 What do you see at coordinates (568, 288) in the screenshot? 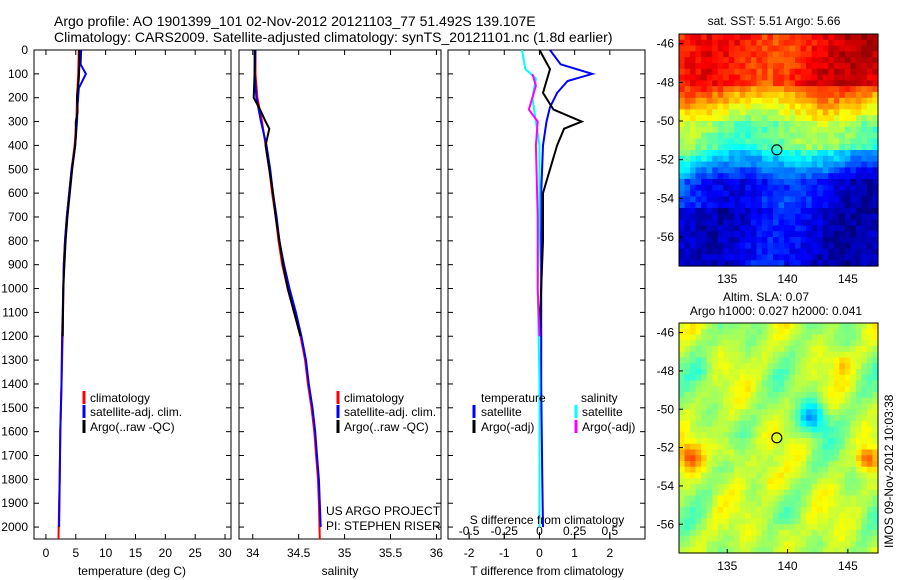
I see `series-line` at bounding box center [568, 288].